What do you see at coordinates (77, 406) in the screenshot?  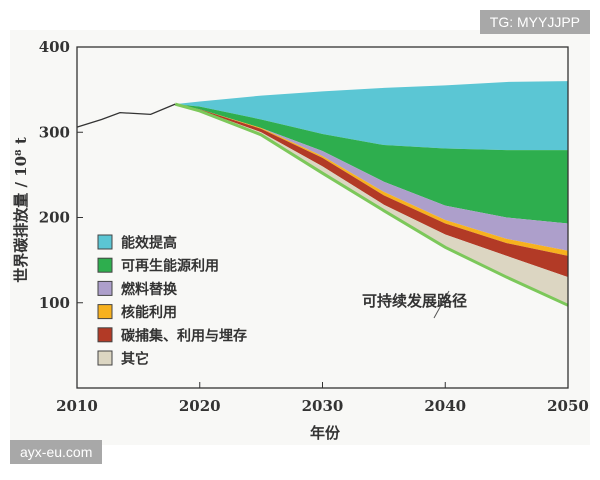 I see `x-tick-label: 2010` at bounding box center [77, 406].